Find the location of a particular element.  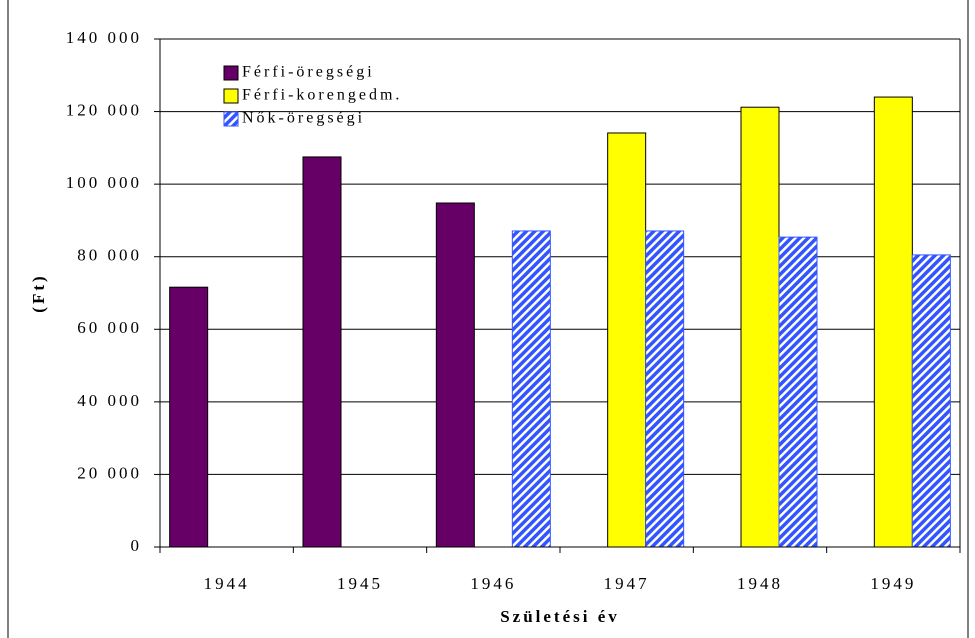

y-tick-label: 60 000 is located at coordinates (109, 327).